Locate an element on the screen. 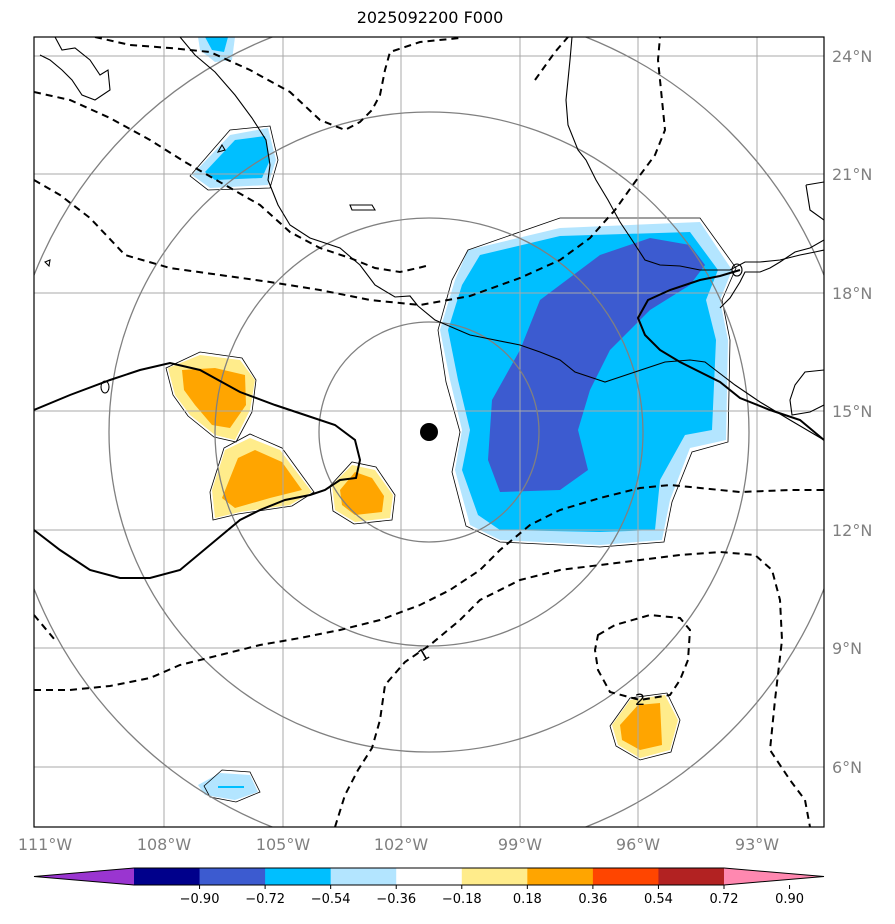 The width and height of the screenshot is (895, 924). lon-label: 93°W is located at coordinates (757, 844).